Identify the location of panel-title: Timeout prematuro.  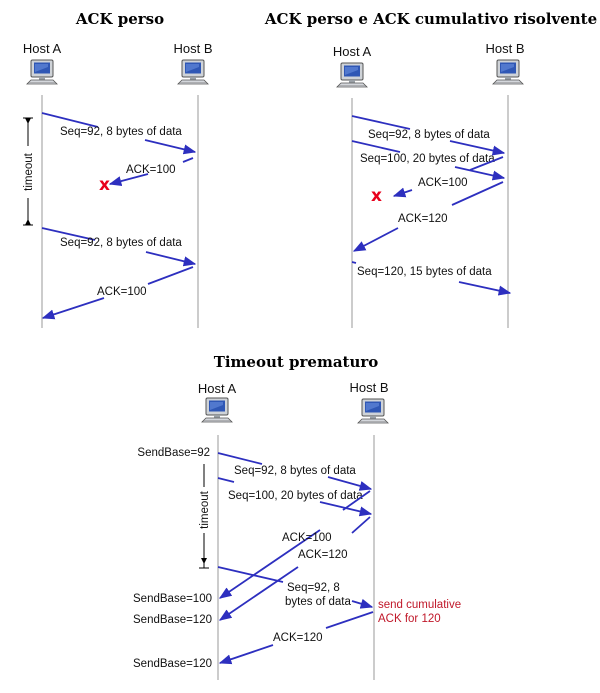
(296, 362).